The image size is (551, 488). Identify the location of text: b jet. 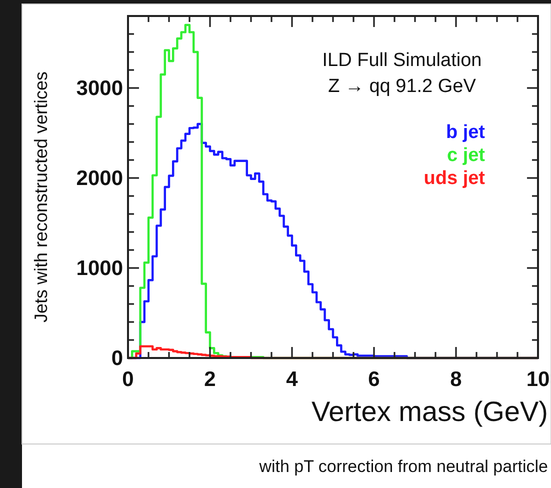
(466, 132).